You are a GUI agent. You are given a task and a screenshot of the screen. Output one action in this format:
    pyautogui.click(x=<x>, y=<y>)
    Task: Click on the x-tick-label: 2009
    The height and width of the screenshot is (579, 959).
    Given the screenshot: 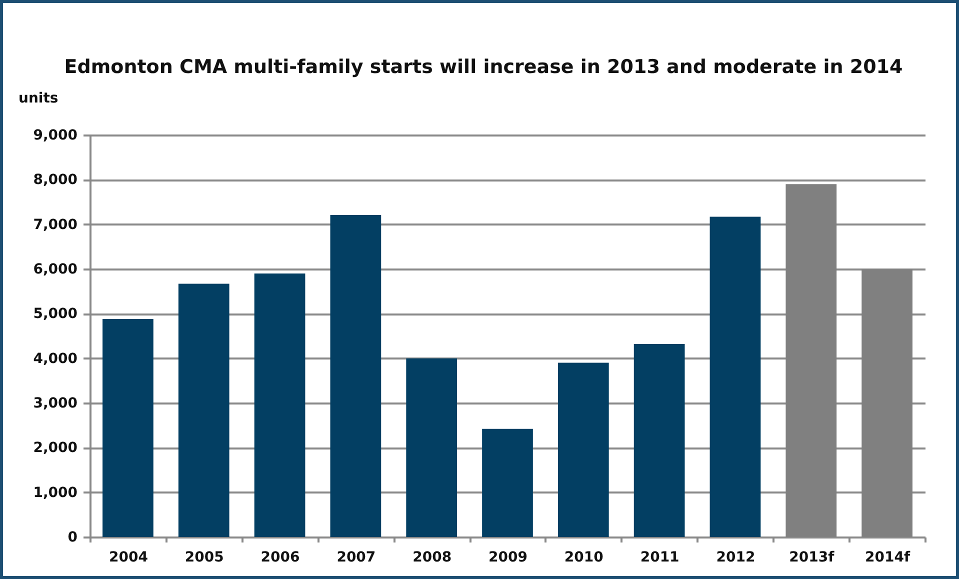 What is the action you would take?
    pyautogui.click(x=508, y=558)
    